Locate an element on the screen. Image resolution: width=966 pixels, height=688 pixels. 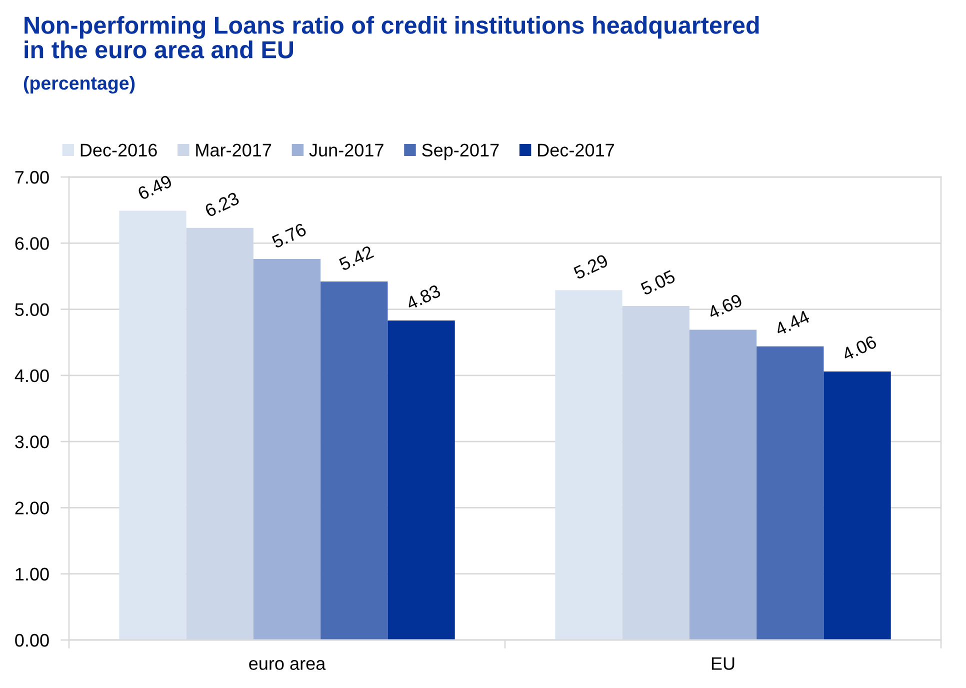
data-label: 5.42 is located at coordinates (356, 258).